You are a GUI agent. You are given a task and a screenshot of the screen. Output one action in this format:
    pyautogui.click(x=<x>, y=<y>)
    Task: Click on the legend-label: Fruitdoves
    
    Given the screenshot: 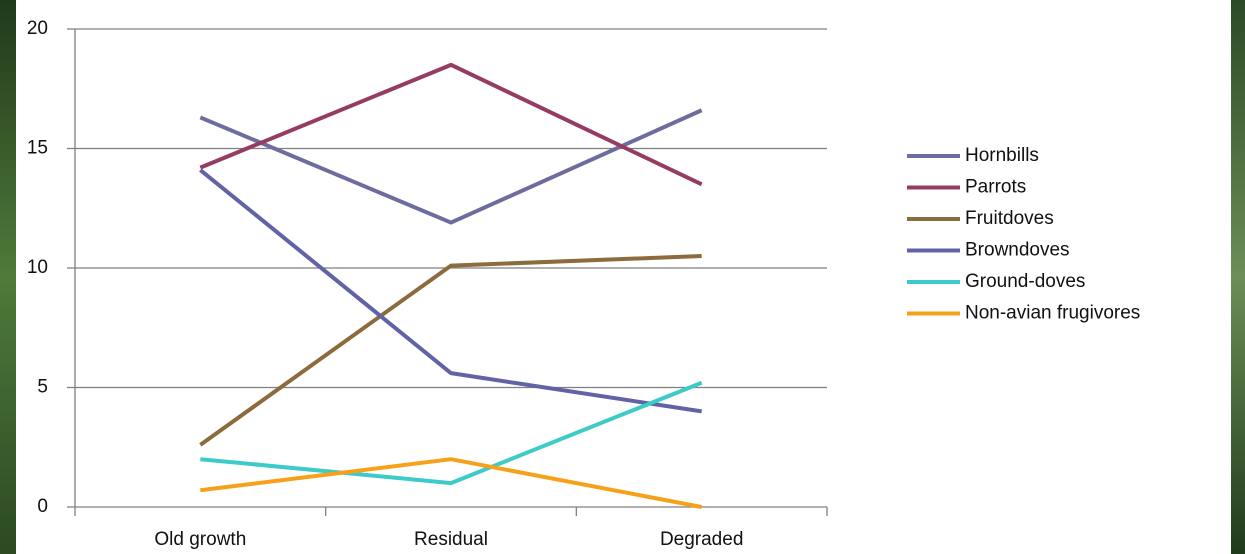 What is the action you would take?
    pyautogui.click(x=1009, y=218)
    